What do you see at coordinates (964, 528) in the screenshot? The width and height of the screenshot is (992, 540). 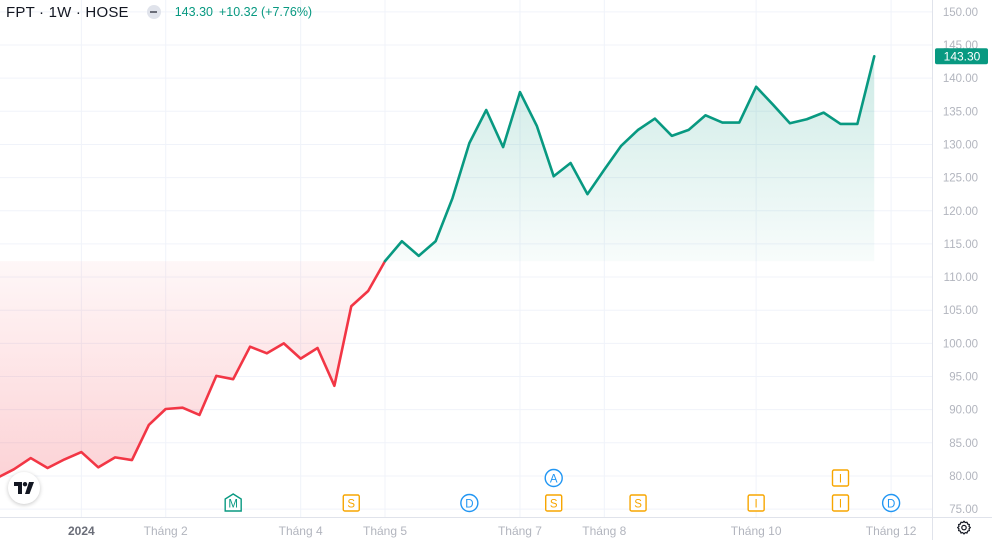 I see `settings-gear-icon` at bounding box center [964, 528].